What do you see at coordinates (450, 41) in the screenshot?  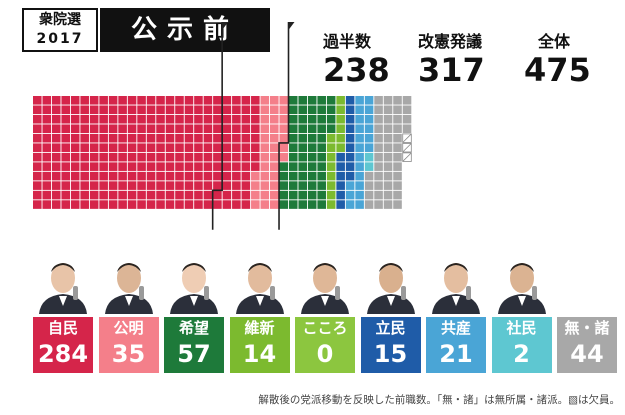 I see `stat-amendment-label: 改憲発議` at bounding box center [450, 41].